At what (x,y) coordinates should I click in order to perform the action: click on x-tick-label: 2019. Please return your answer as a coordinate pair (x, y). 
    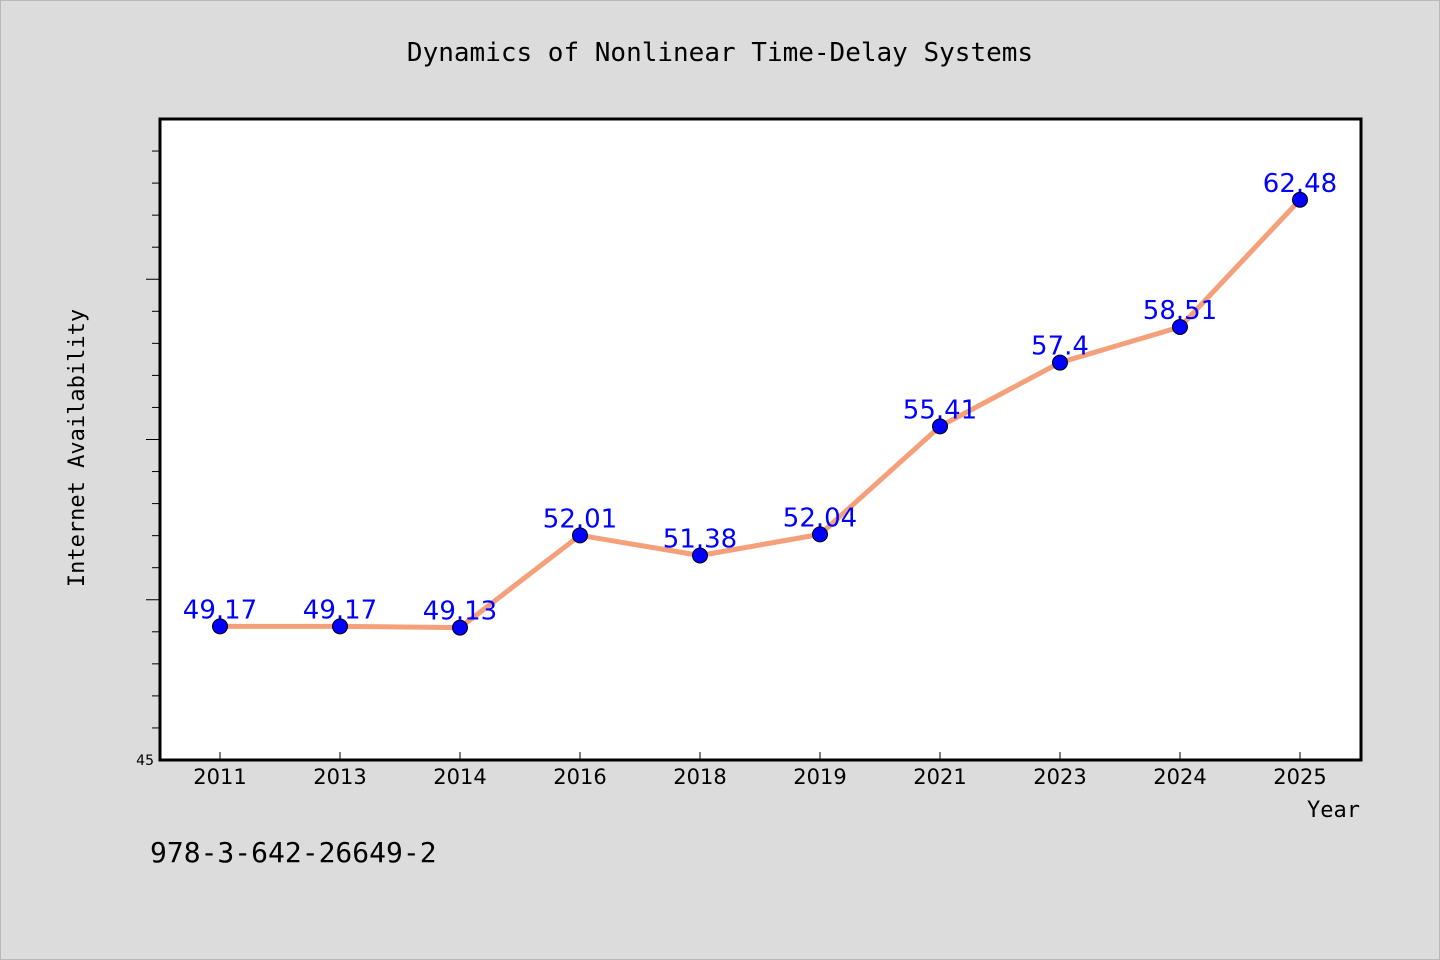
    Looking at the image, I should click on (819, 777).